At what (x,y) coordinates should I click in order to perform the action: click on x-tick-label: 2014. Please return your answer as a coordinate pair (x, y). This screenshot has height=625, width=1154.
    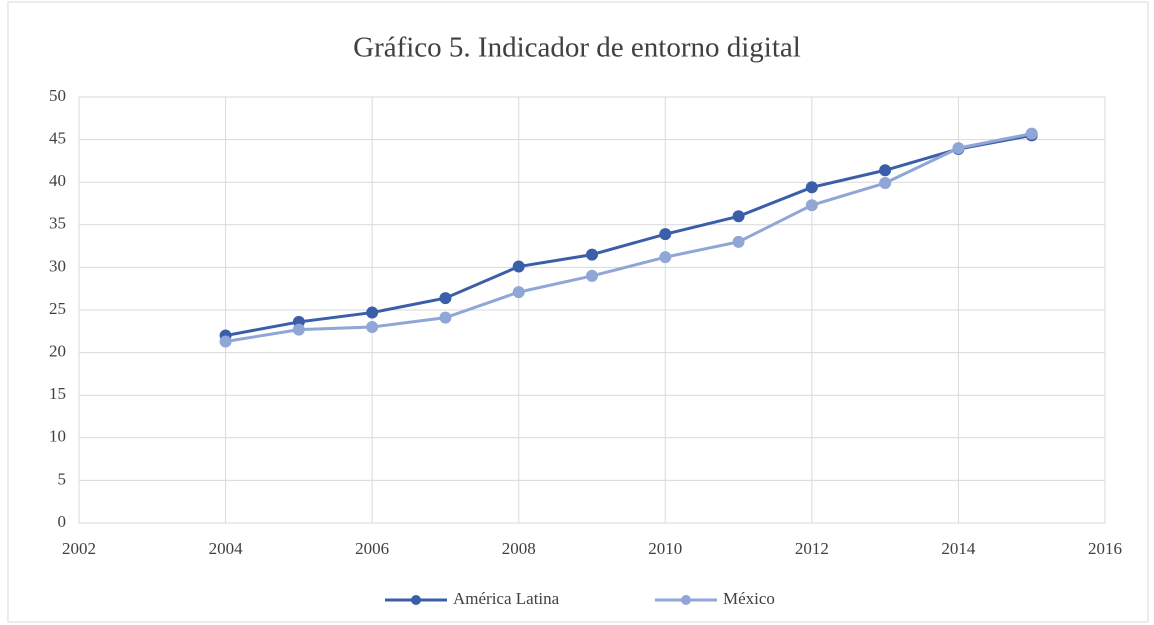
    Looking at the image, I should click on (958, 548).